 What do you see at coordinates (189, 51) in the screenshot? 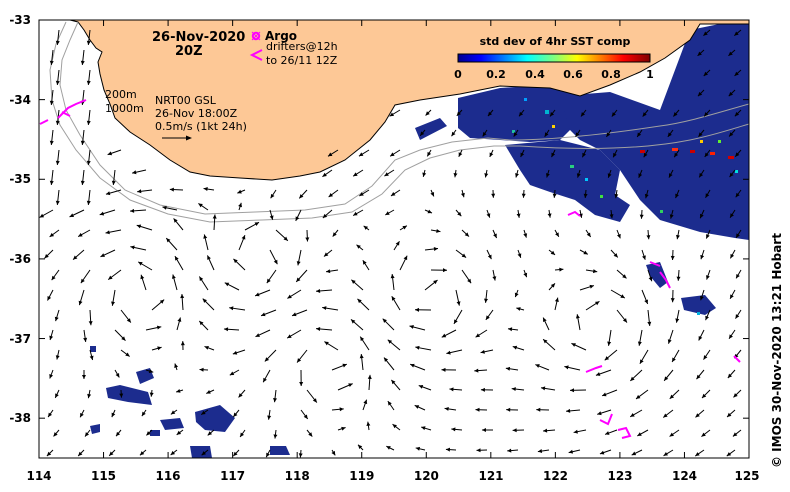
I see `time-label: 20Z` at bounding box center [189, 51].